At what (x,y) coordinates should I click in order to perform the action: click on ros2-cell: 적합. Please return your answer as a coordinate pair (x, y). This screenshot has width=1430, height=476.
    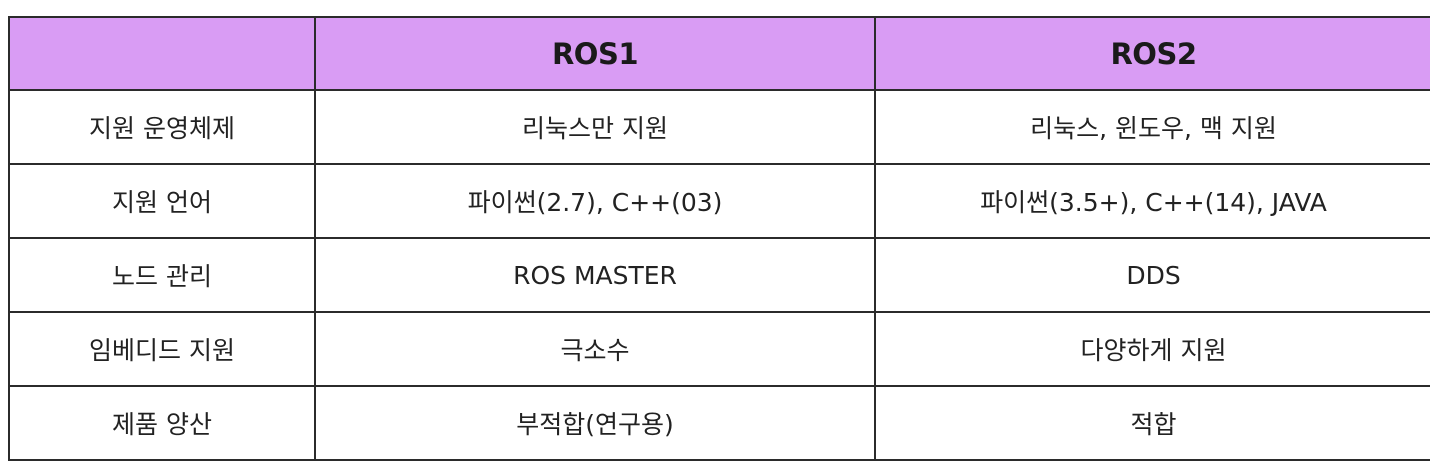
    Looking at the image, I should click on (1152, 423).